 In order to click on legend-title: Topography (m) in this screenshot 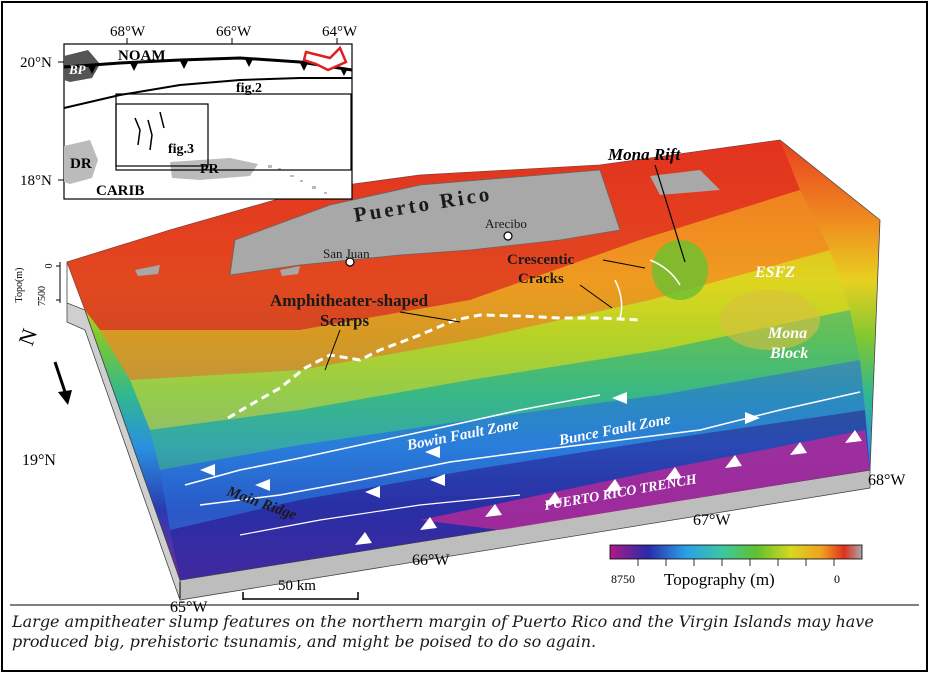, I will do `click(719, 579)`.